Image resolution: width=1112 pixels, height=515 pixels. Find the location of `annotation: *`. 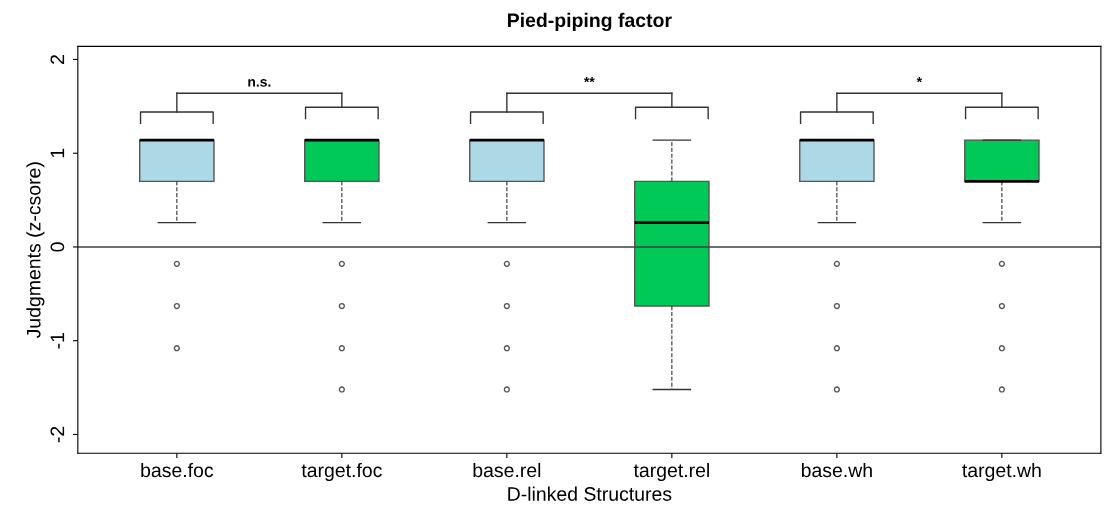

annotation: * is located at coordinates (919, 80).